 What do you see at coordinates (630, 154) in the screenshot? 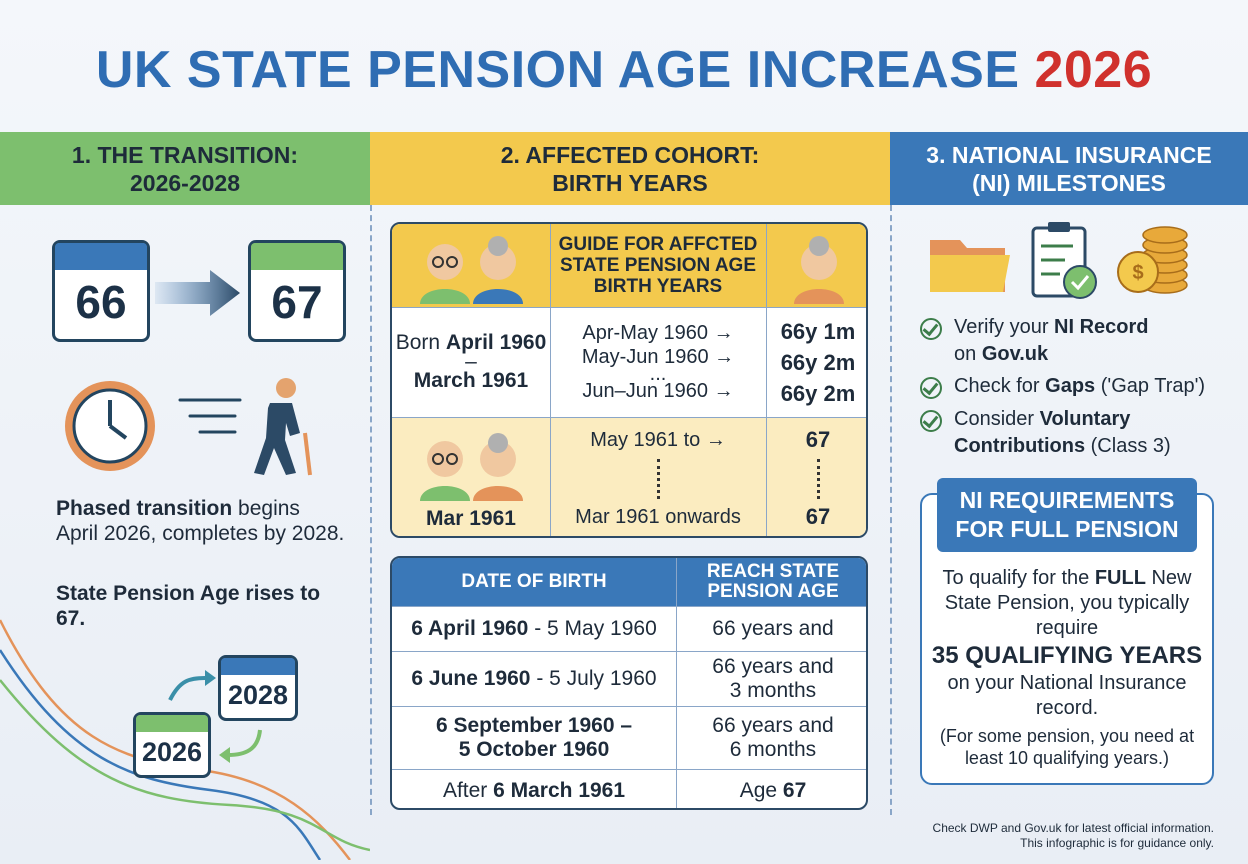
I see `heading-line: 2. AFFECTED COHORT:` at bounding box center [630, 154].